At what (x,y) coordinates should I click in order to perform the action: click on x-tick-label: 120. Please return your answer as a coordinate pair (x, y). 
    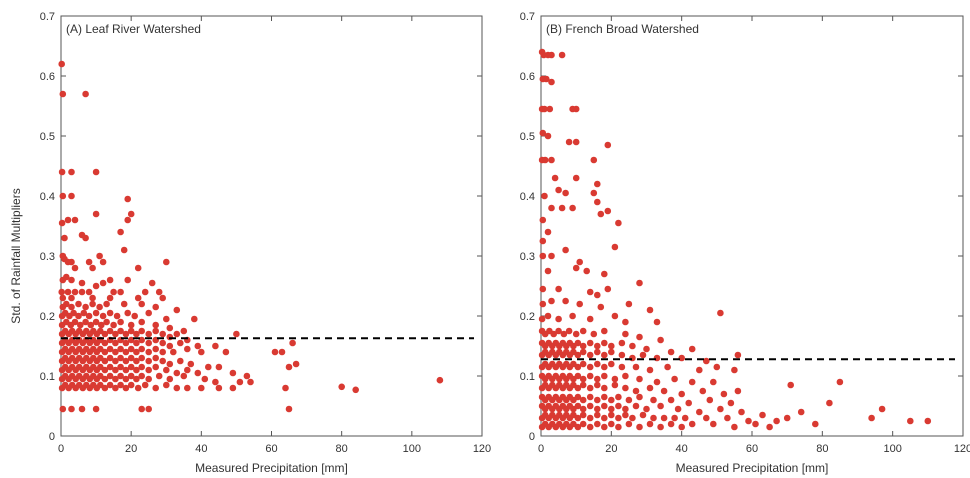
    Looking at the image, I should click on (962, 449).